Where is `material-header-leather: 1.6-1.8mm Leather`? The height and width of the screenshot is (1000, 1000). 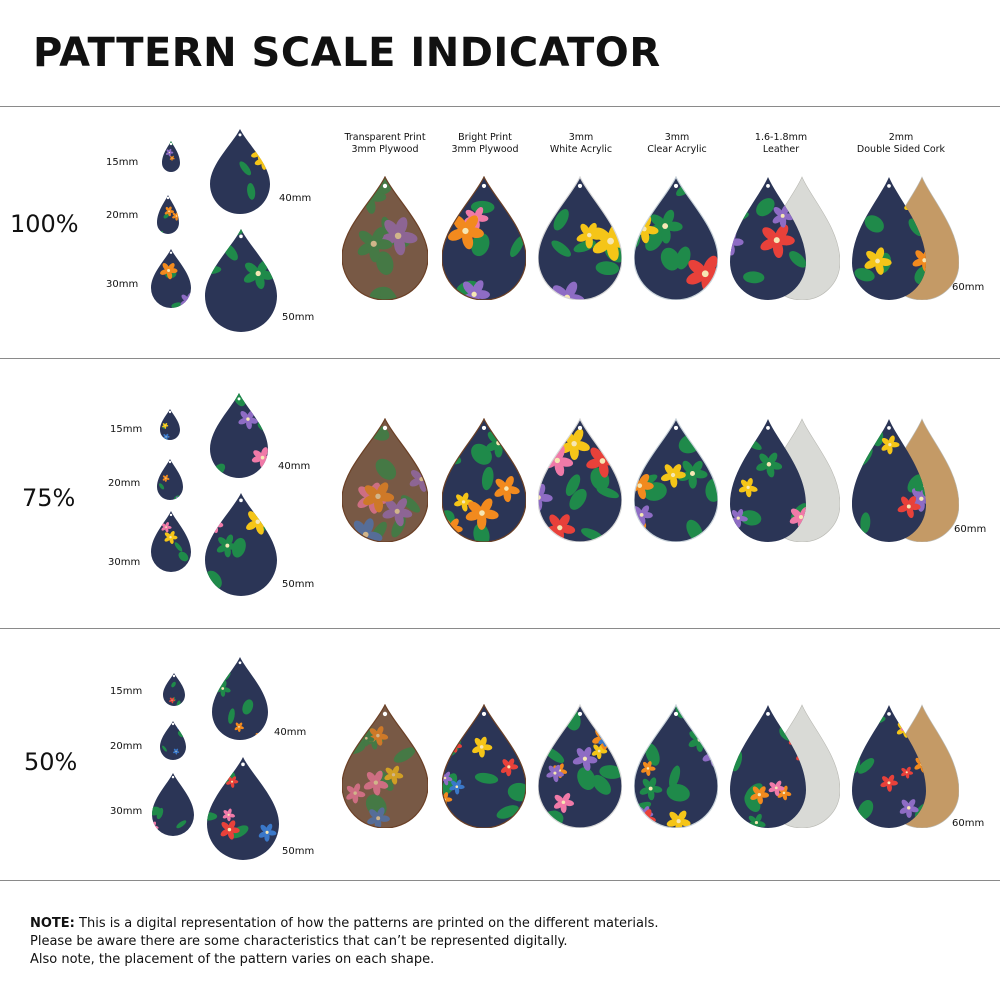 material-header-leather: 1.6-1.8mm Leather is located at coordinates (781, 143).